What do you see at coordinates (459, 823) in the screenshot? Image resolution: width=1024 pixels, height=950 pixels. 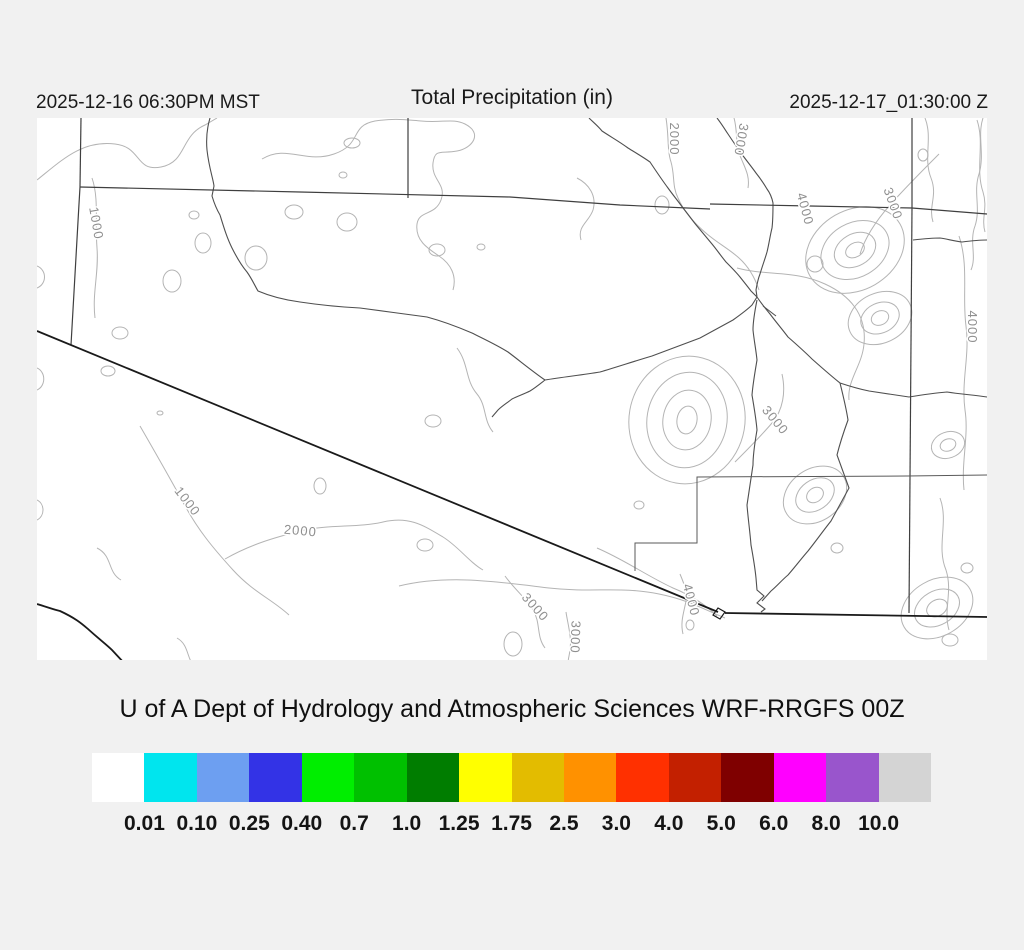 I see `colorbar-tick-label: 1.25` at bounding box center [459, 823].